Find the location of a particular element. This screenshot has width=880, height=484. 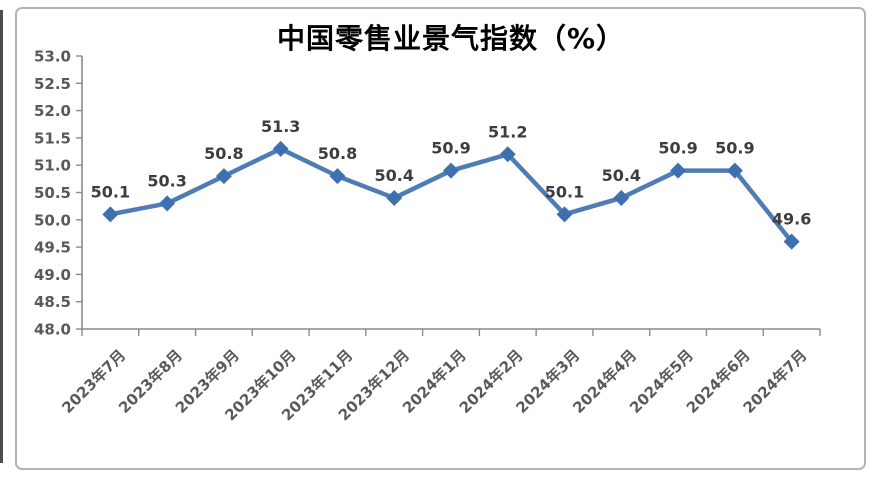

y-axis-tick-label: 51.5 is located at coordinates (52, 138).